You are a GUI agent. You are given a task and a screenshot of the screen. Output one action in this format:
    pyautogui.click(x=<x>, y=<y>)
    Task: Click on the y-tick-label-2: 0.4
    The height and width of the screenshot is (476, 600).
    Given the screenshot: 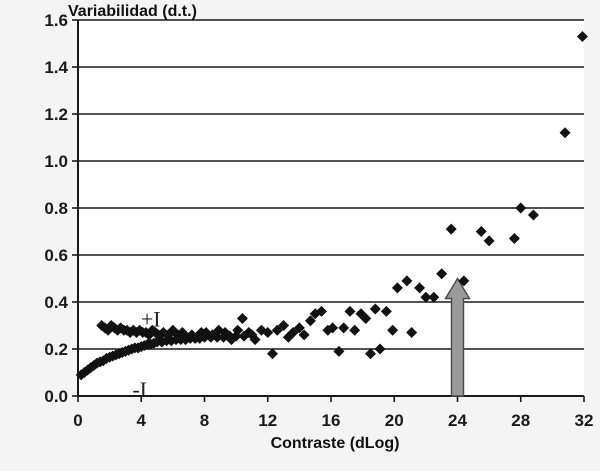 What is the action you would take?
    pyautogui.click(x=56, y=302)
    